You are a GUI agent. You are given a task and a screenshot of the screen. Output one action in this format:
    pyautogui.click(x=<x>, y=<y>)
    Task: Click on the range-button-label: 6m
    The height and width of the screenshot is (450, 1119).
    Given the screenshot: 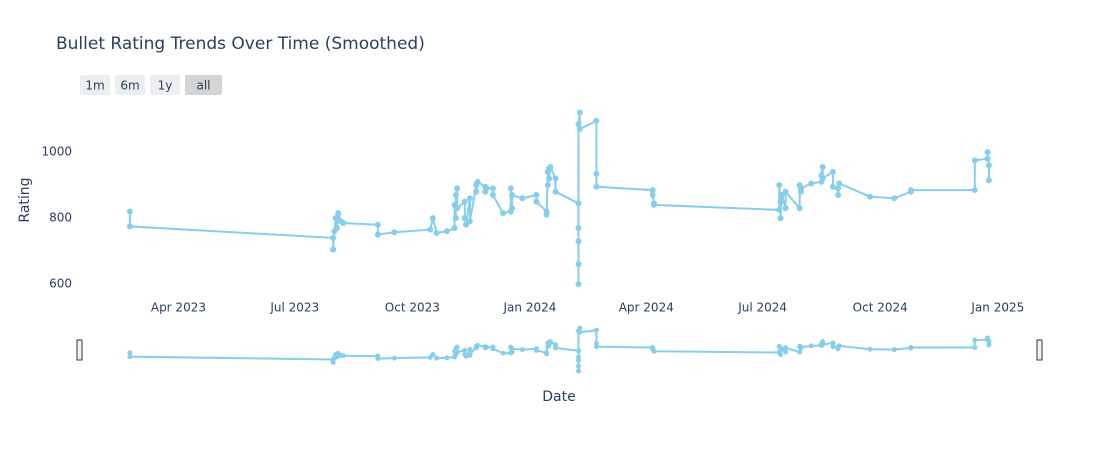 What is the action you would take?
    pyautogui.click(x=129, y=86)
    